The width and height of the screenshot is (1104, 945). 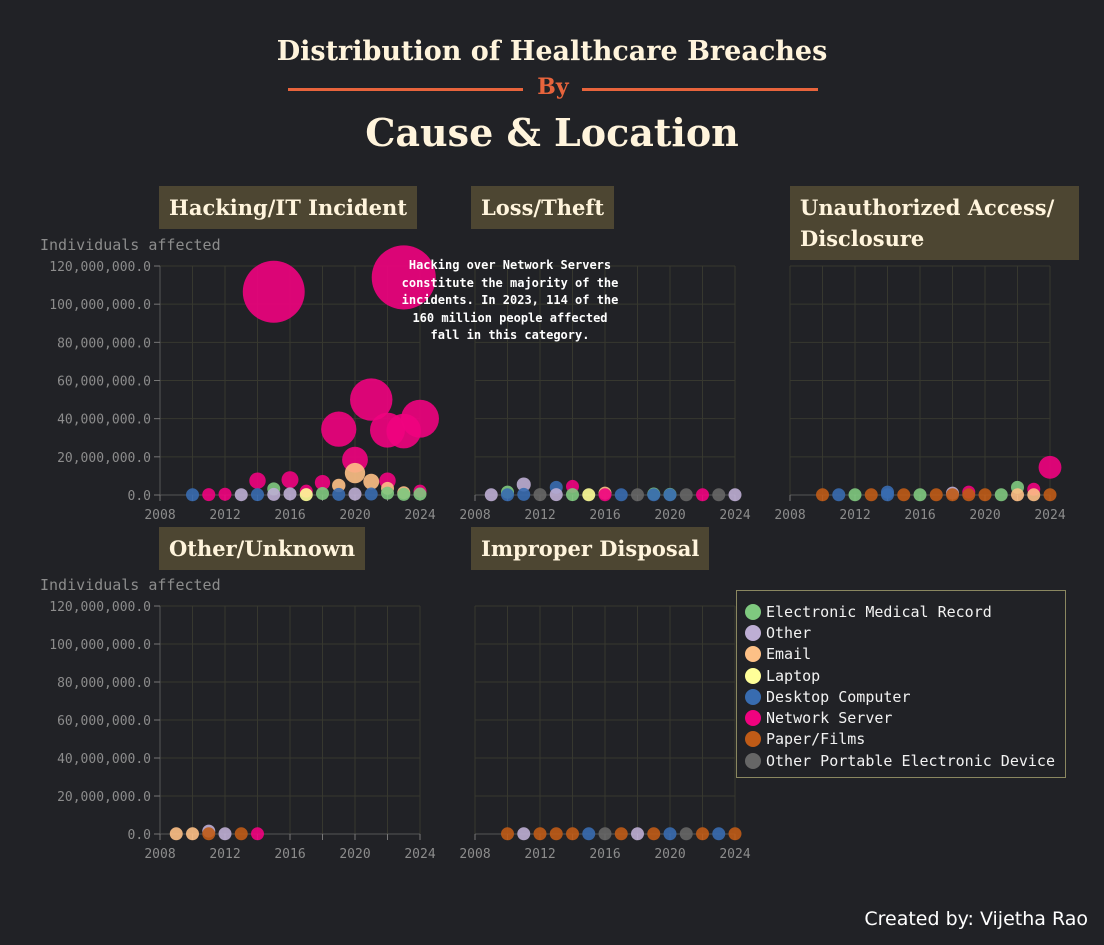 What do you see at coordinates (789, 654) in the screenshot?
I see `legend-label: Email` at bounding box center [789, 654].